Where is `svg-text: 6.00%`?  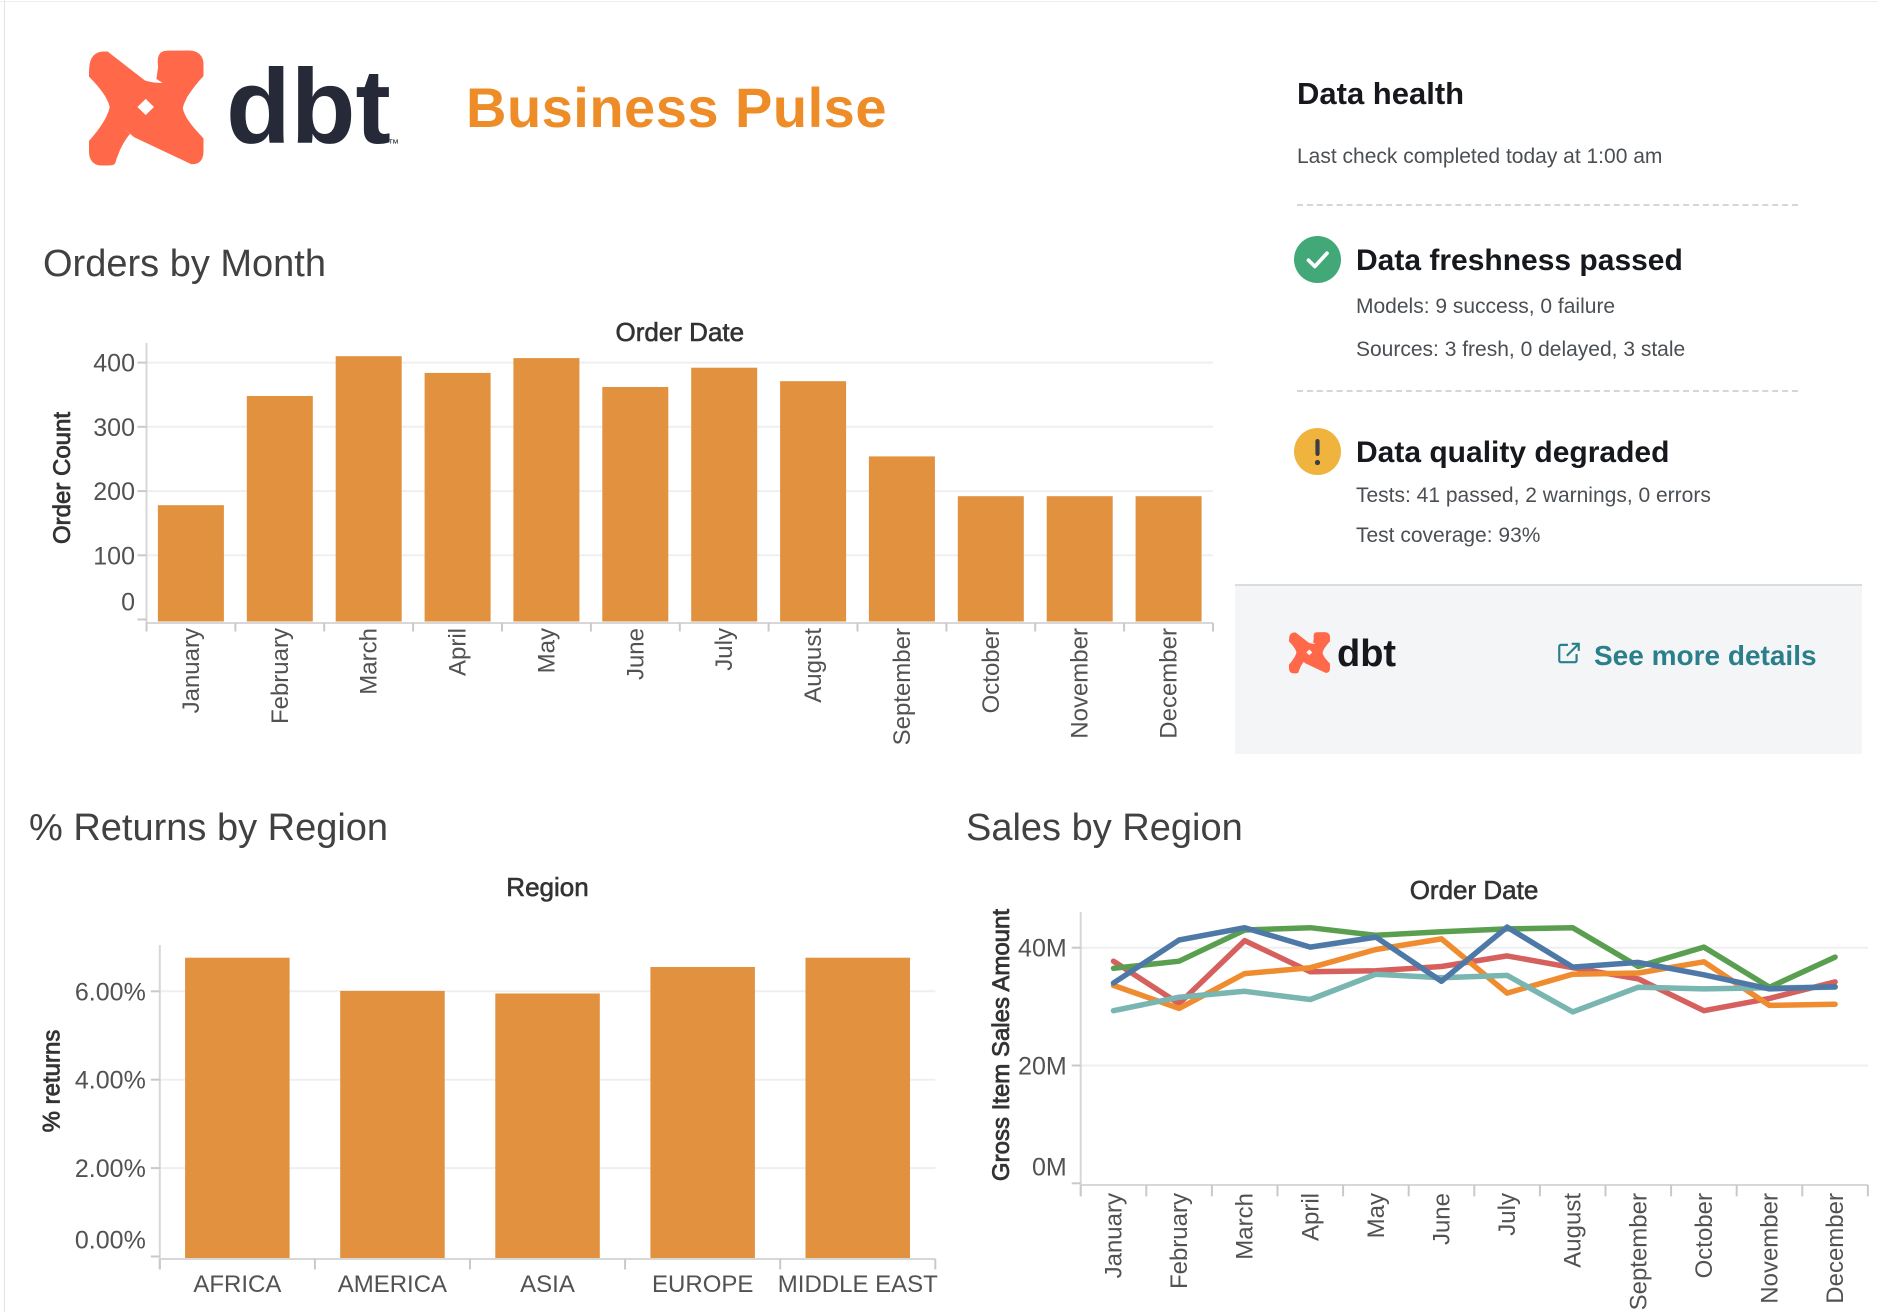 svg-text: 6.00% is located at coordinates (110, 992).